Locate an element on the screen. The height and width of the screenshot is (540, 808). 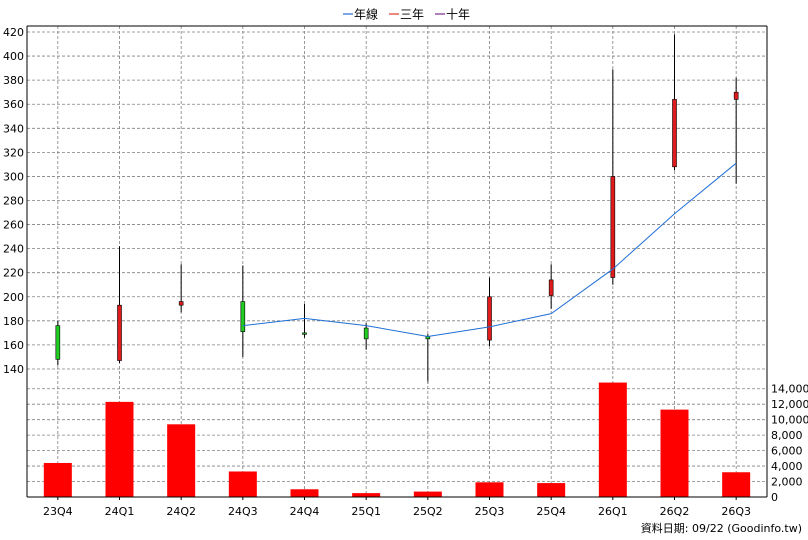
legend-label-1: 三年 is located at coordinates (412, 15).